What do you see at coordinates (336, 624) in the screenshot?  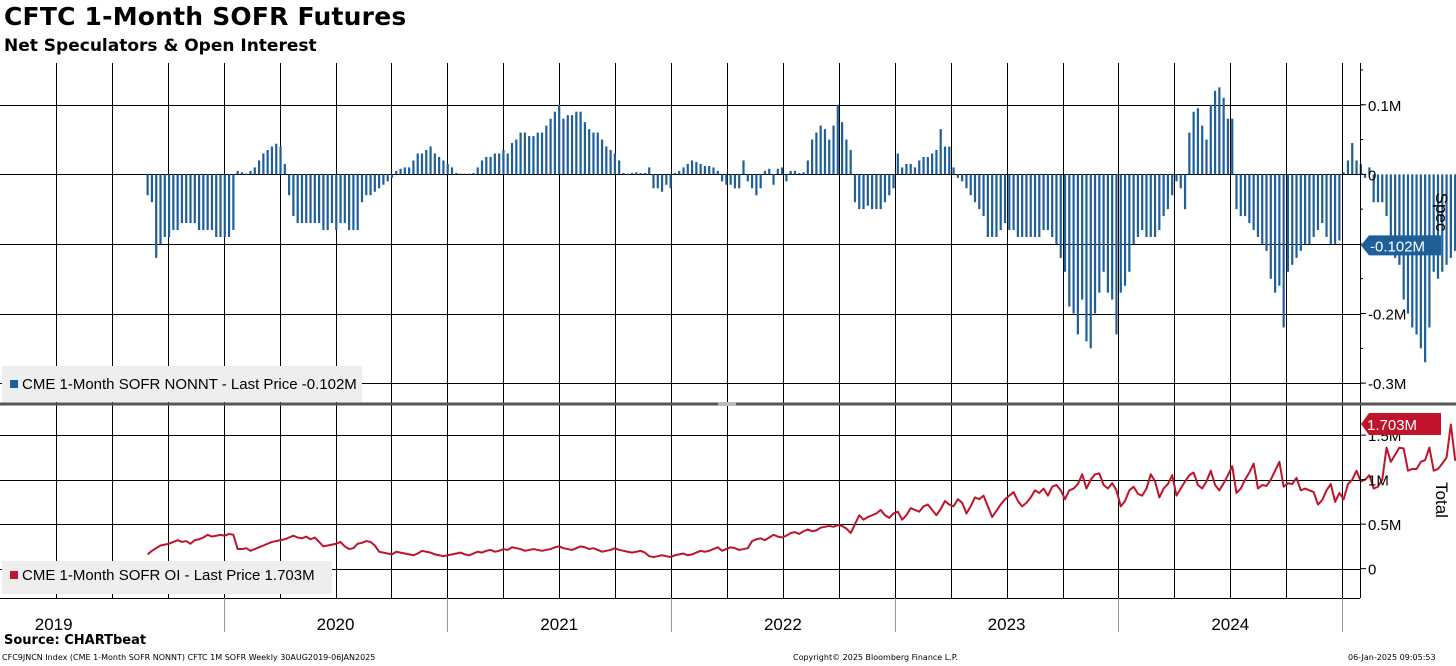 I see `year-label: 2020` at bounding box center [336, 624].